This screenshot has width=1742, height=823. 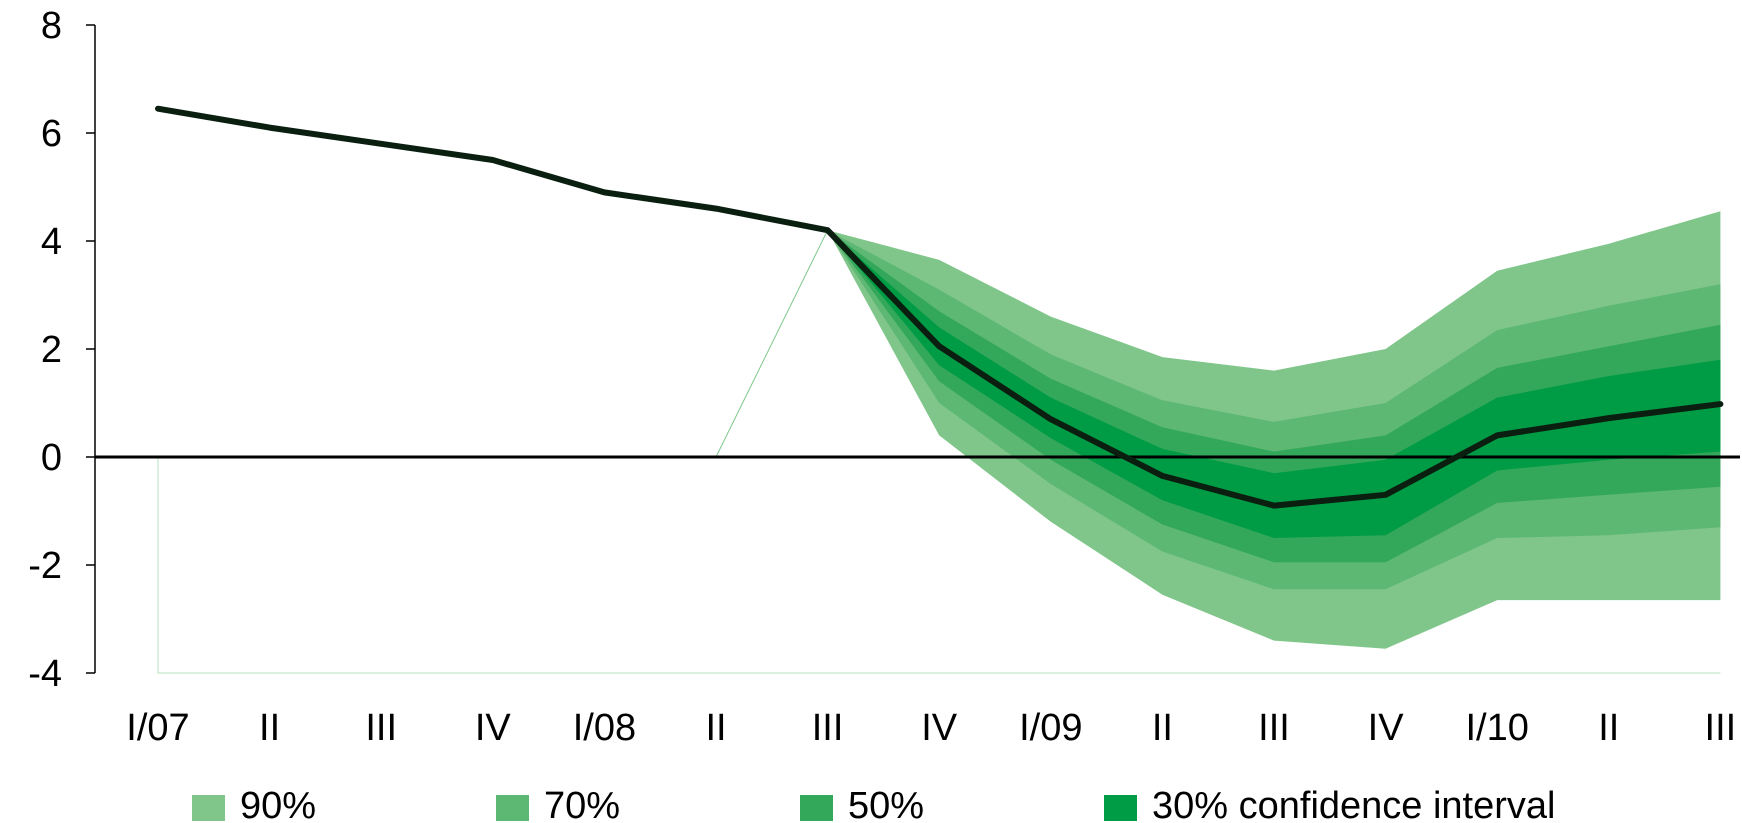 I want to click on legend: 90% 70% 50% 30% confidence interval, so click(x=873, y=804).